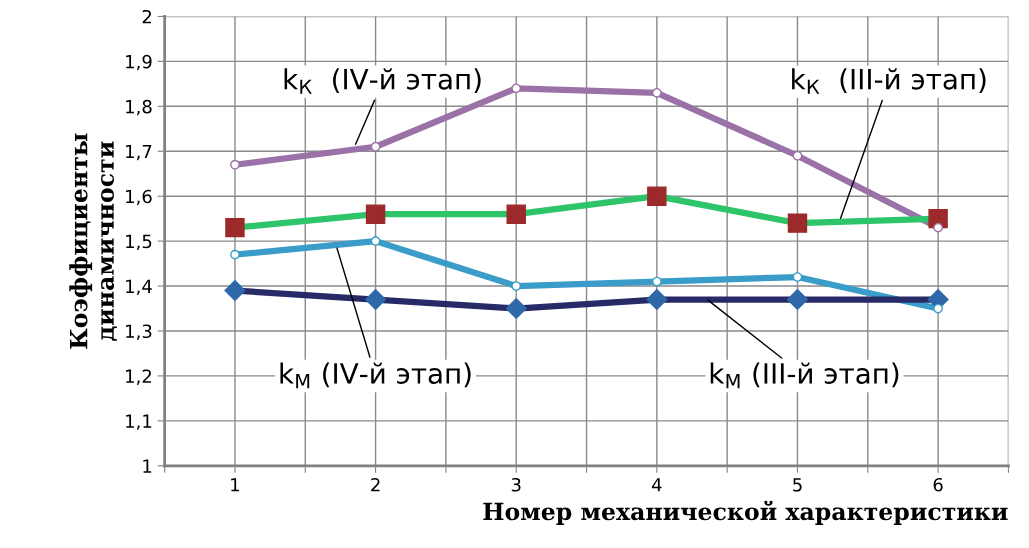 The image size is (1029, 548). Describe the element at coordinates (938, 484) in the screenshot. I see `x-tick-label: 6` at that location.